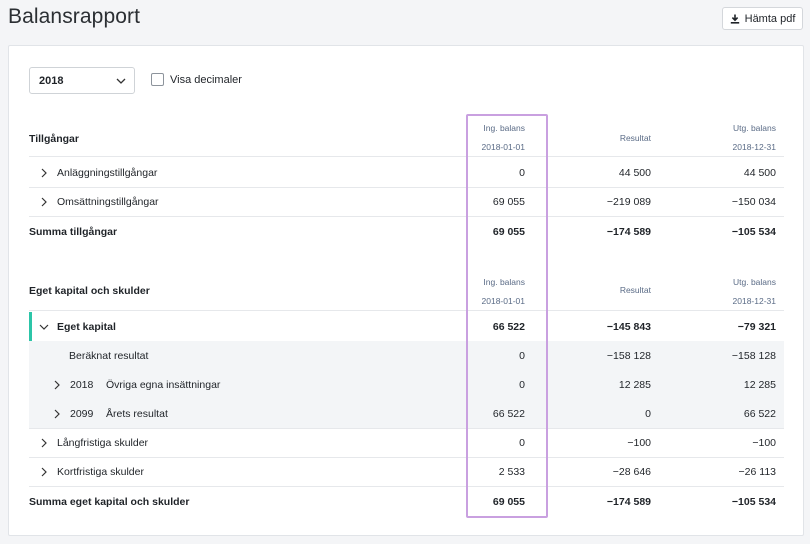 The height and width of the screenshot is (544, 810). I want to click on page-title: Balansrapport, so click(74, 16).